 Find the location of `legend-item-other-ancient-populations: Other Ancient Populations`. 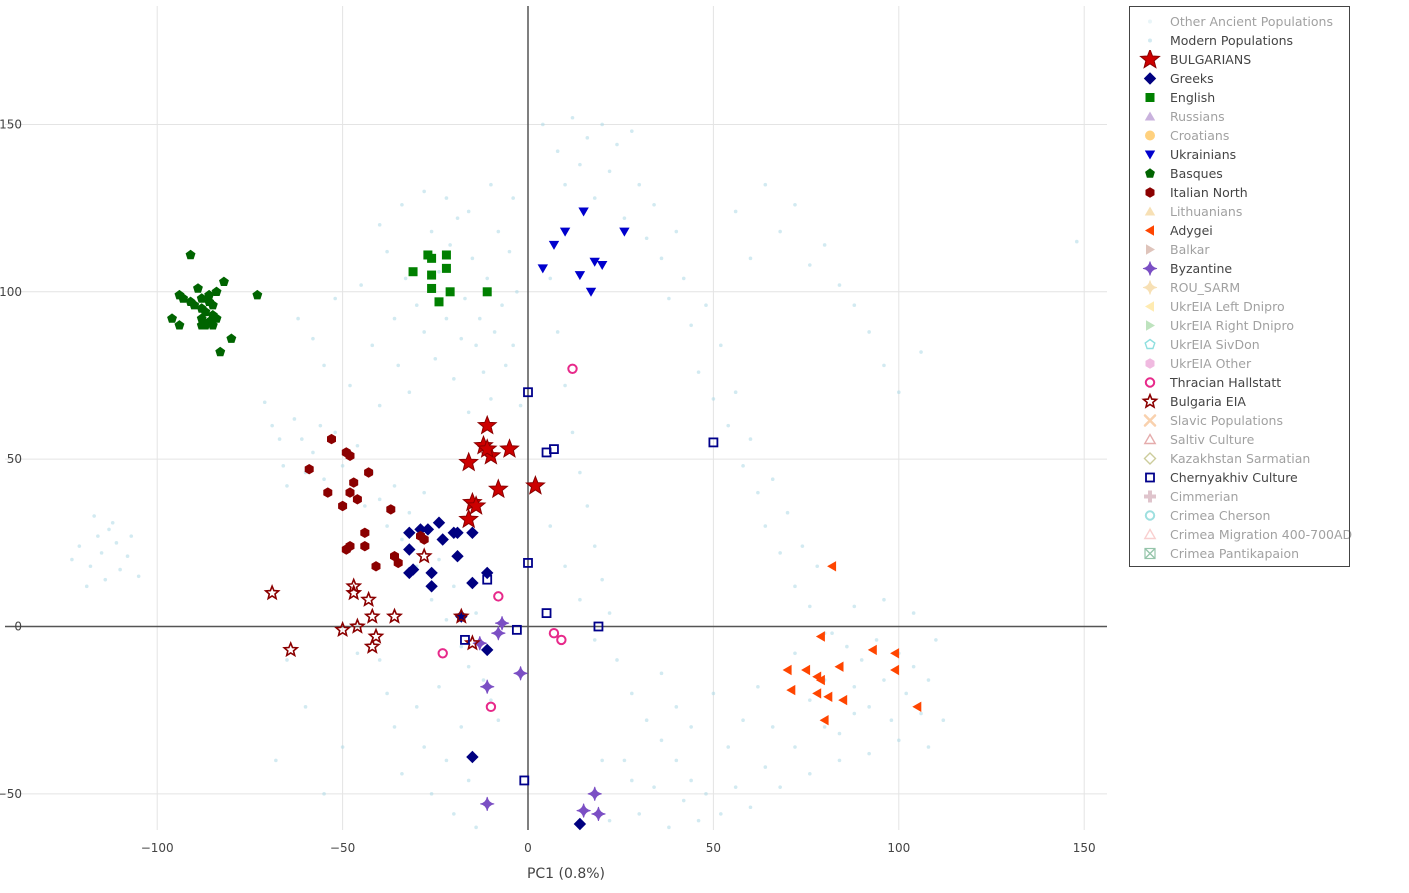

legend-item-other-ancient-populations: Other Ancient Populations is located at coordinates (1239, 21).